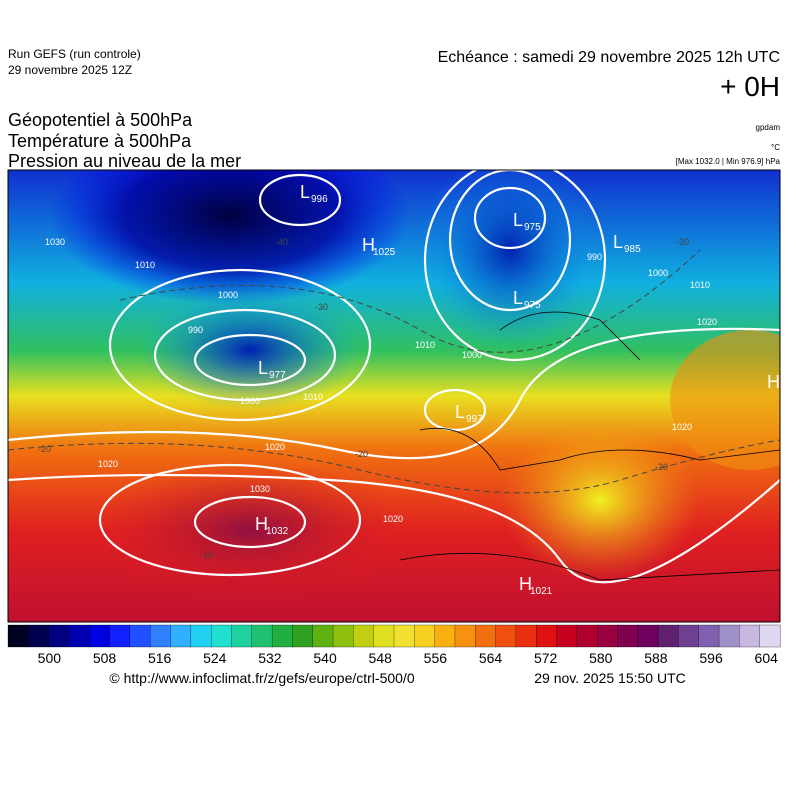  What do you see at coordinates (768, 127) in the screenshot?
I see `unit: gpdam` at bounding box center [768, 127].